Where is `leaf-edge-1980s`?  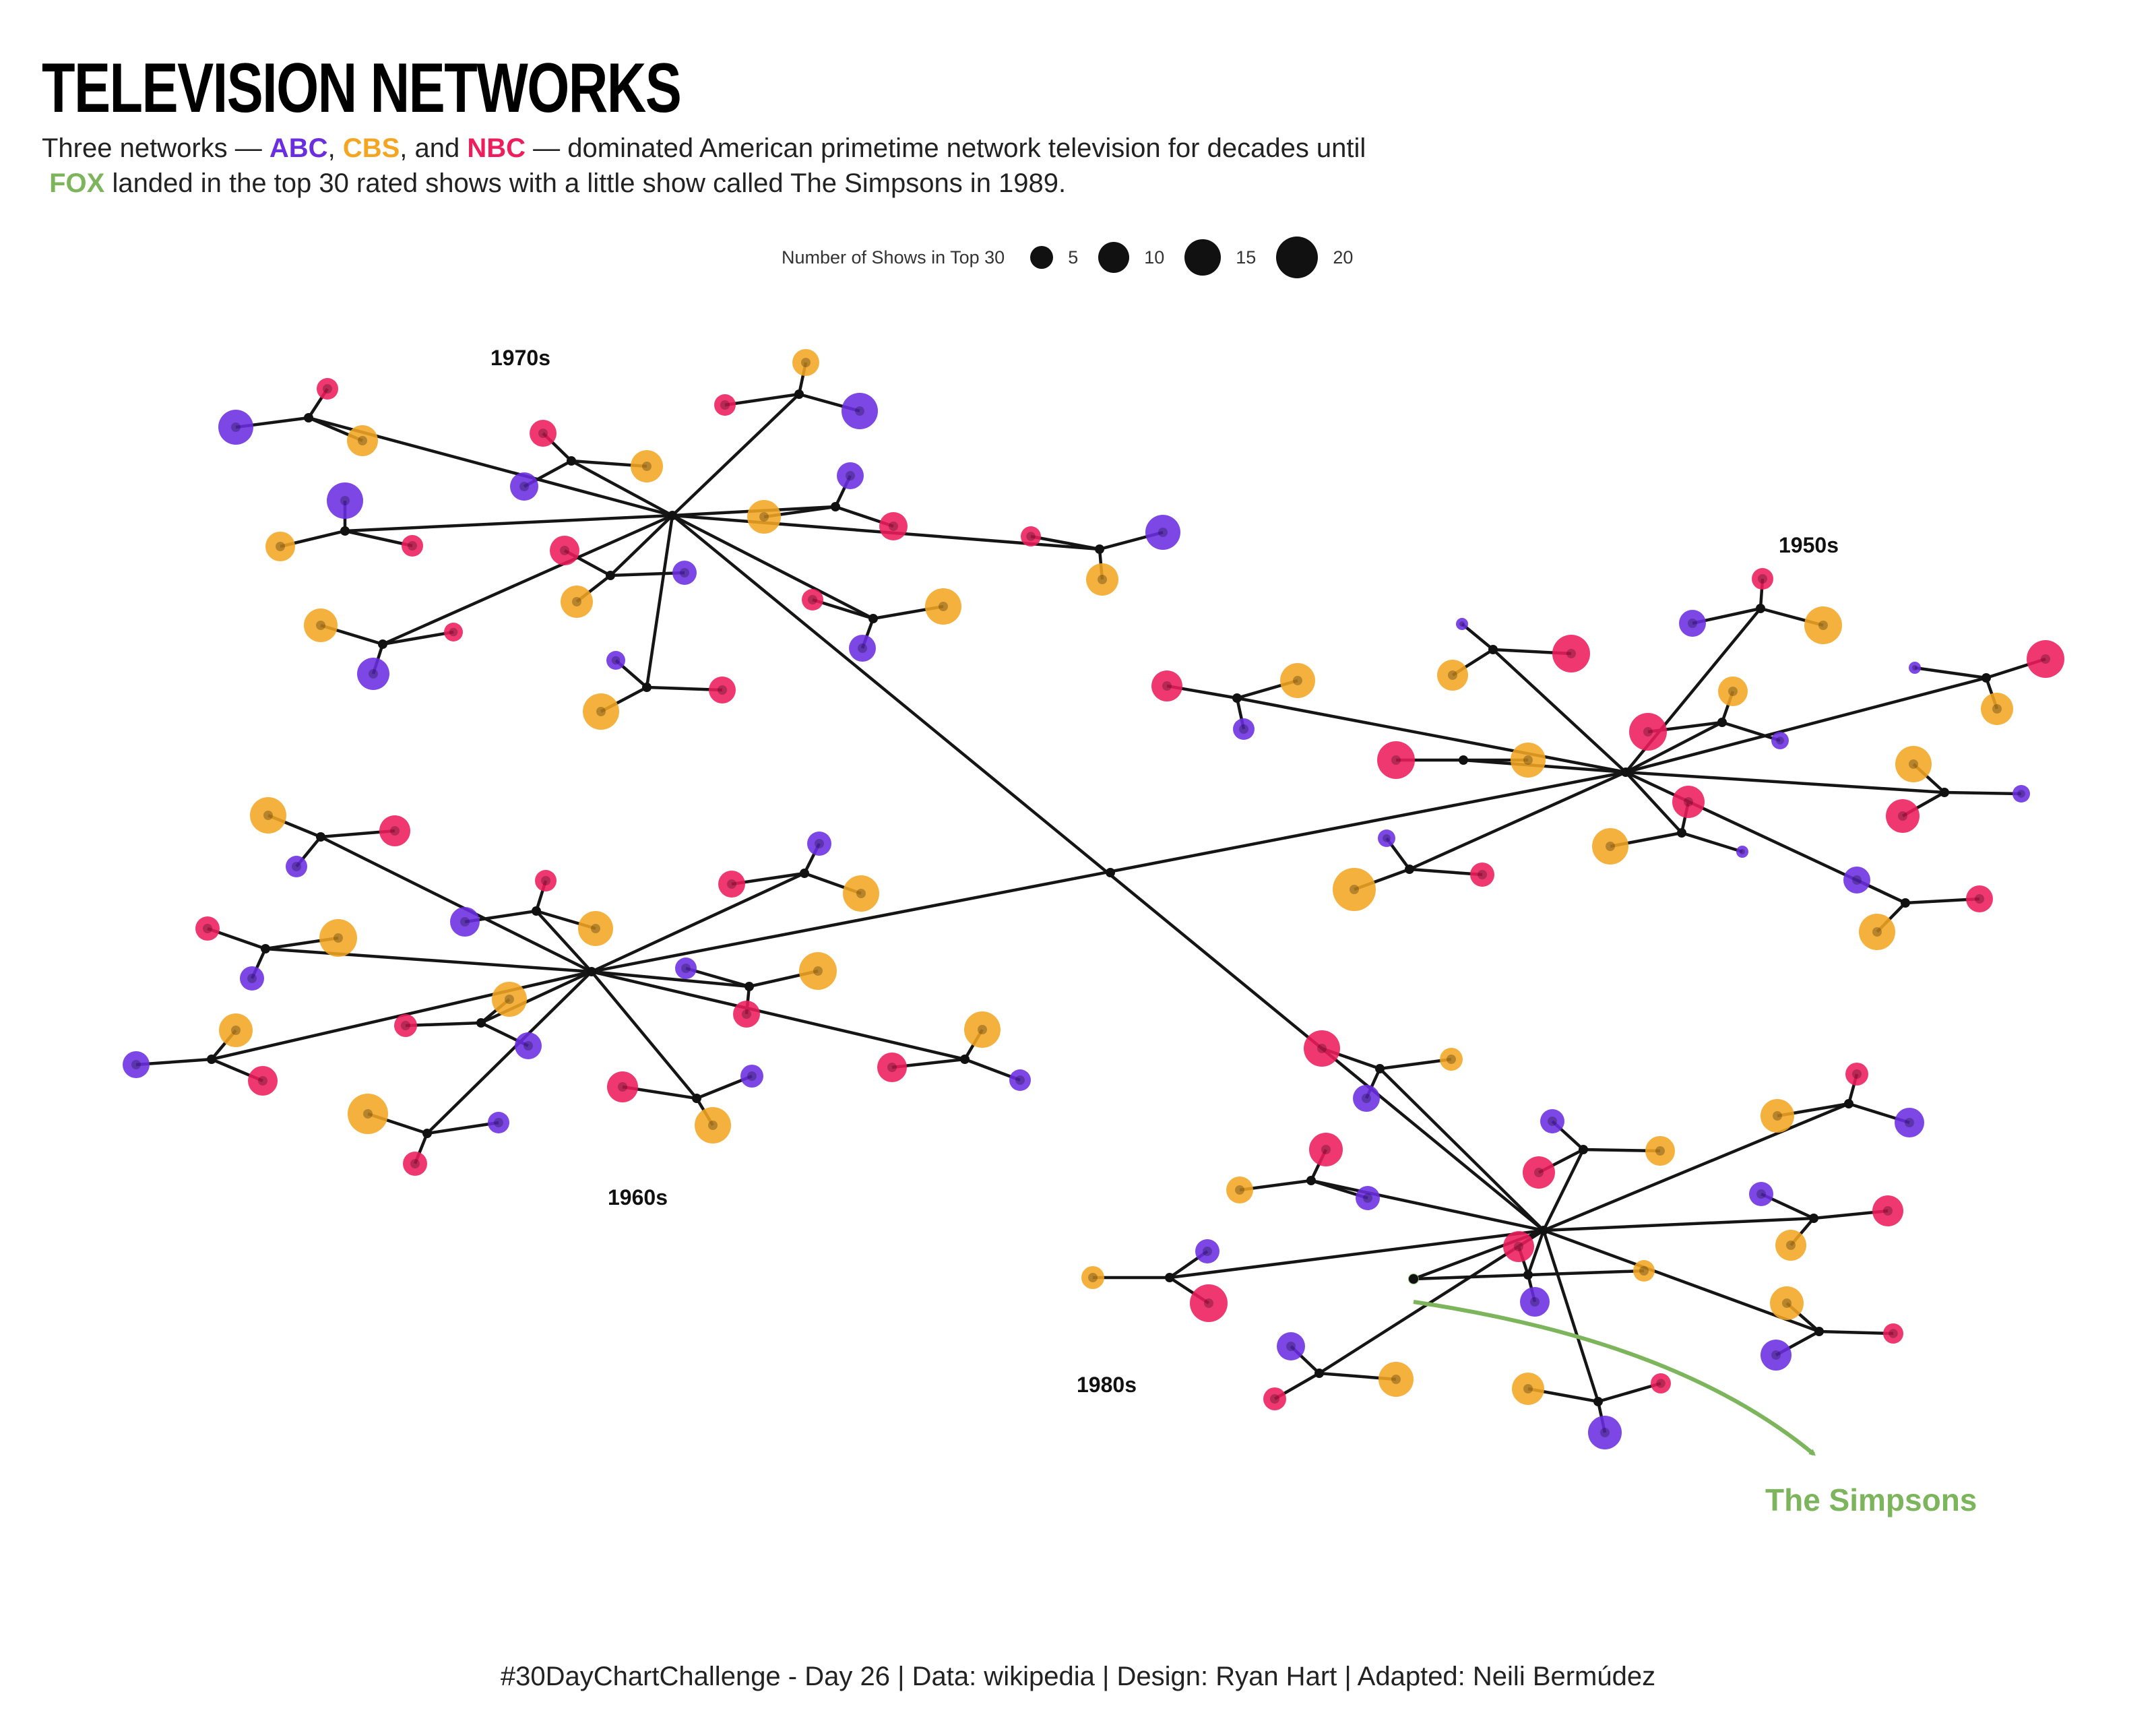
leaf-edge-1980s is located at coordinates (1415, 1064).